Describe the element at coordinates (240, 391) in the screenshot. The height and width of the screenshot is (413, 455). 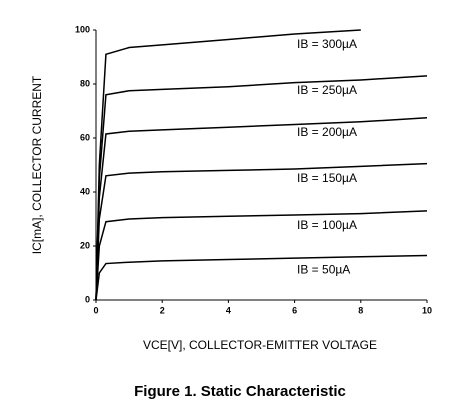
I see `chart-title: Figure 1. Static Characteristic` at that location.